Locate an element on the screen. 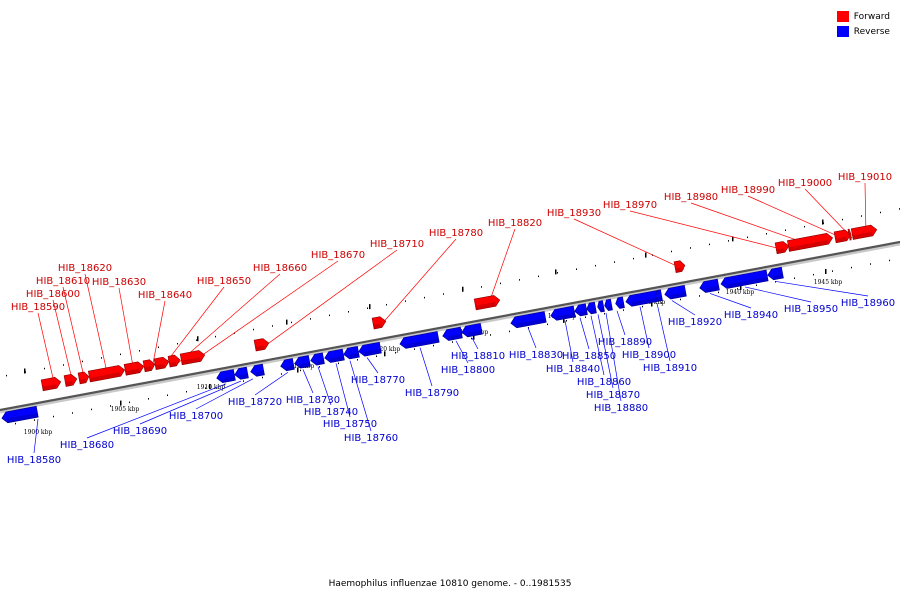 The image size is (900, 600). gene-label: HIB_18800 is located at coordinates (468, 370).